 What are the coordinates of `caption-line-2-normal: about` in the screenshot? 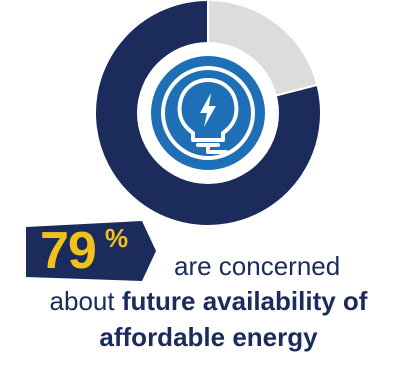 It's located at (85, 301).